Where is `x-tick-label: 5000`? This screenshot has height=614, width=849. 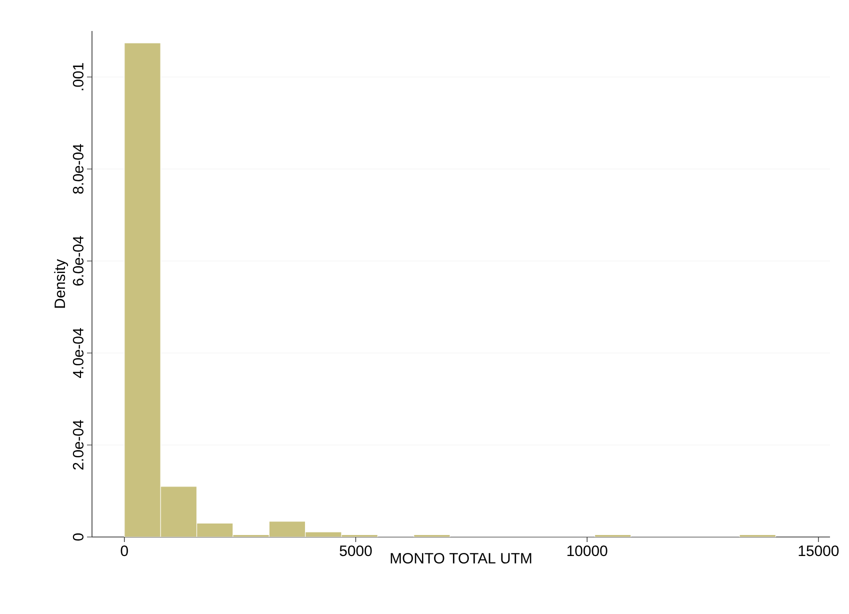
x-tick-label: 5000 is located at coordinates (356, 551).